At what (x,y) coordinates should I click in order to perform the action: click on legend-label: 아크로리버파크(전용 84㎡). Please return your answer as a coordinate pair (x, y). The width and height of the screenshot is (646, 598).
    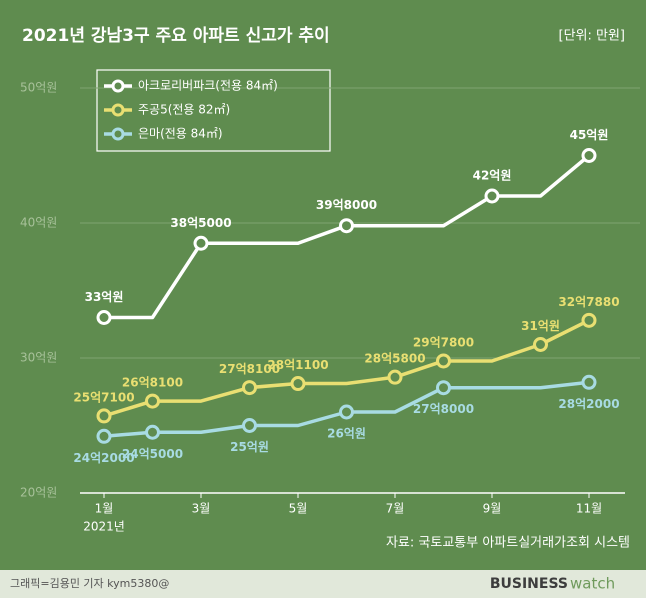
    Looking at the image, I should click on (208, 86).